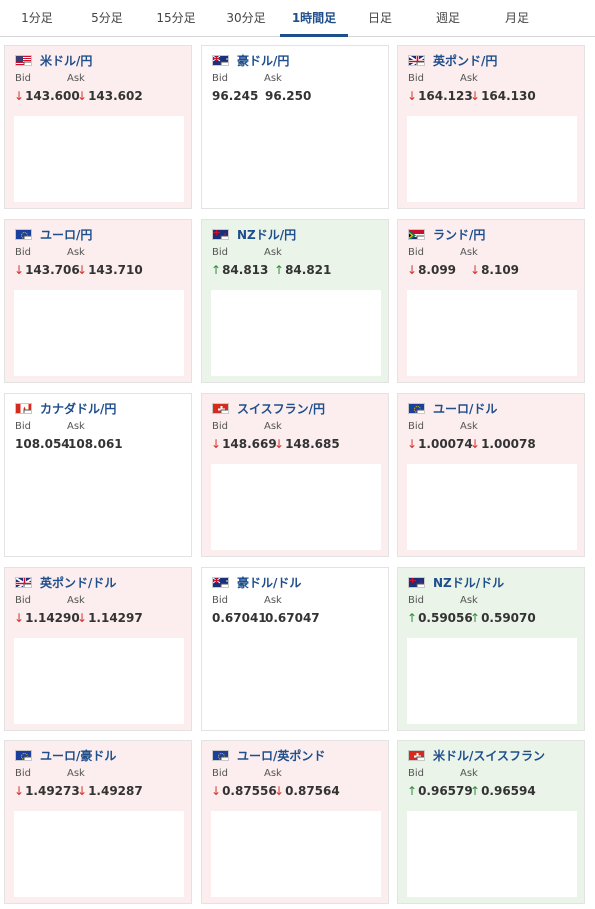 This screenshot has height=909, width=595. What do you see at coordinates (239, 270) in the screenshot?
I see `bid-value: ↑84.813` at bounding box center [239, 270].